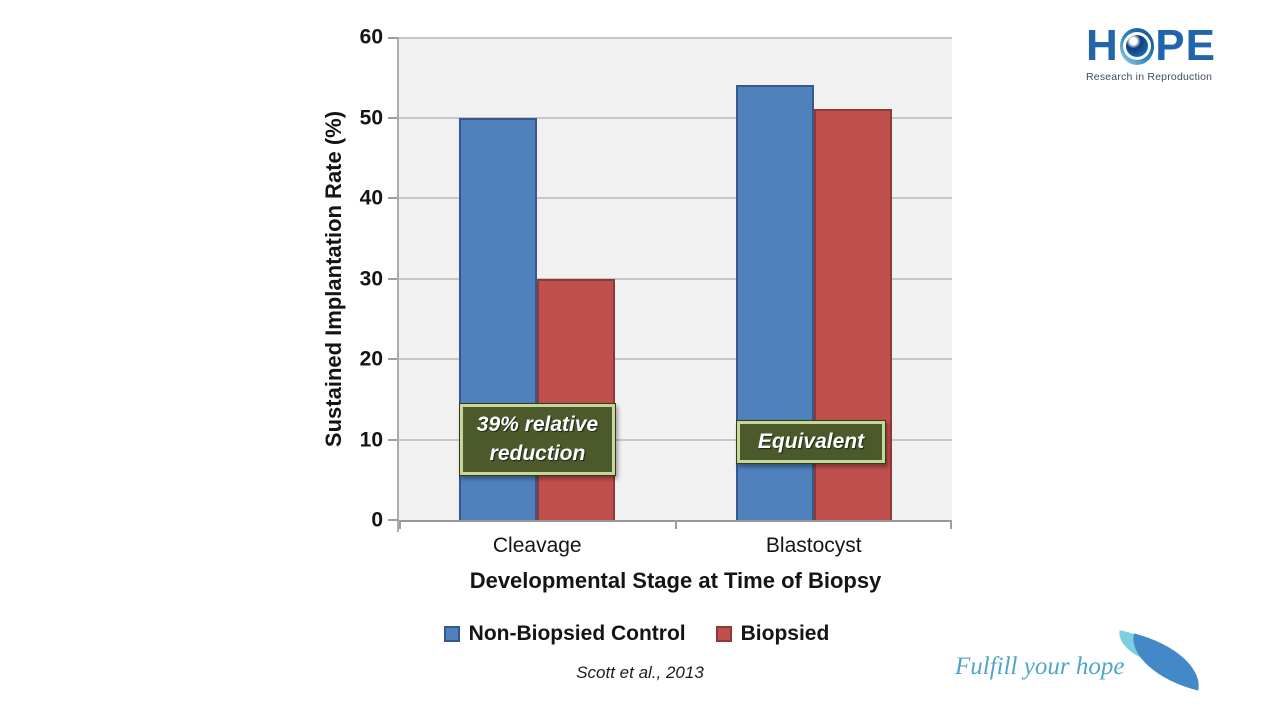  I want to click on citation: Scott et al., 2013, so click(640, 672).